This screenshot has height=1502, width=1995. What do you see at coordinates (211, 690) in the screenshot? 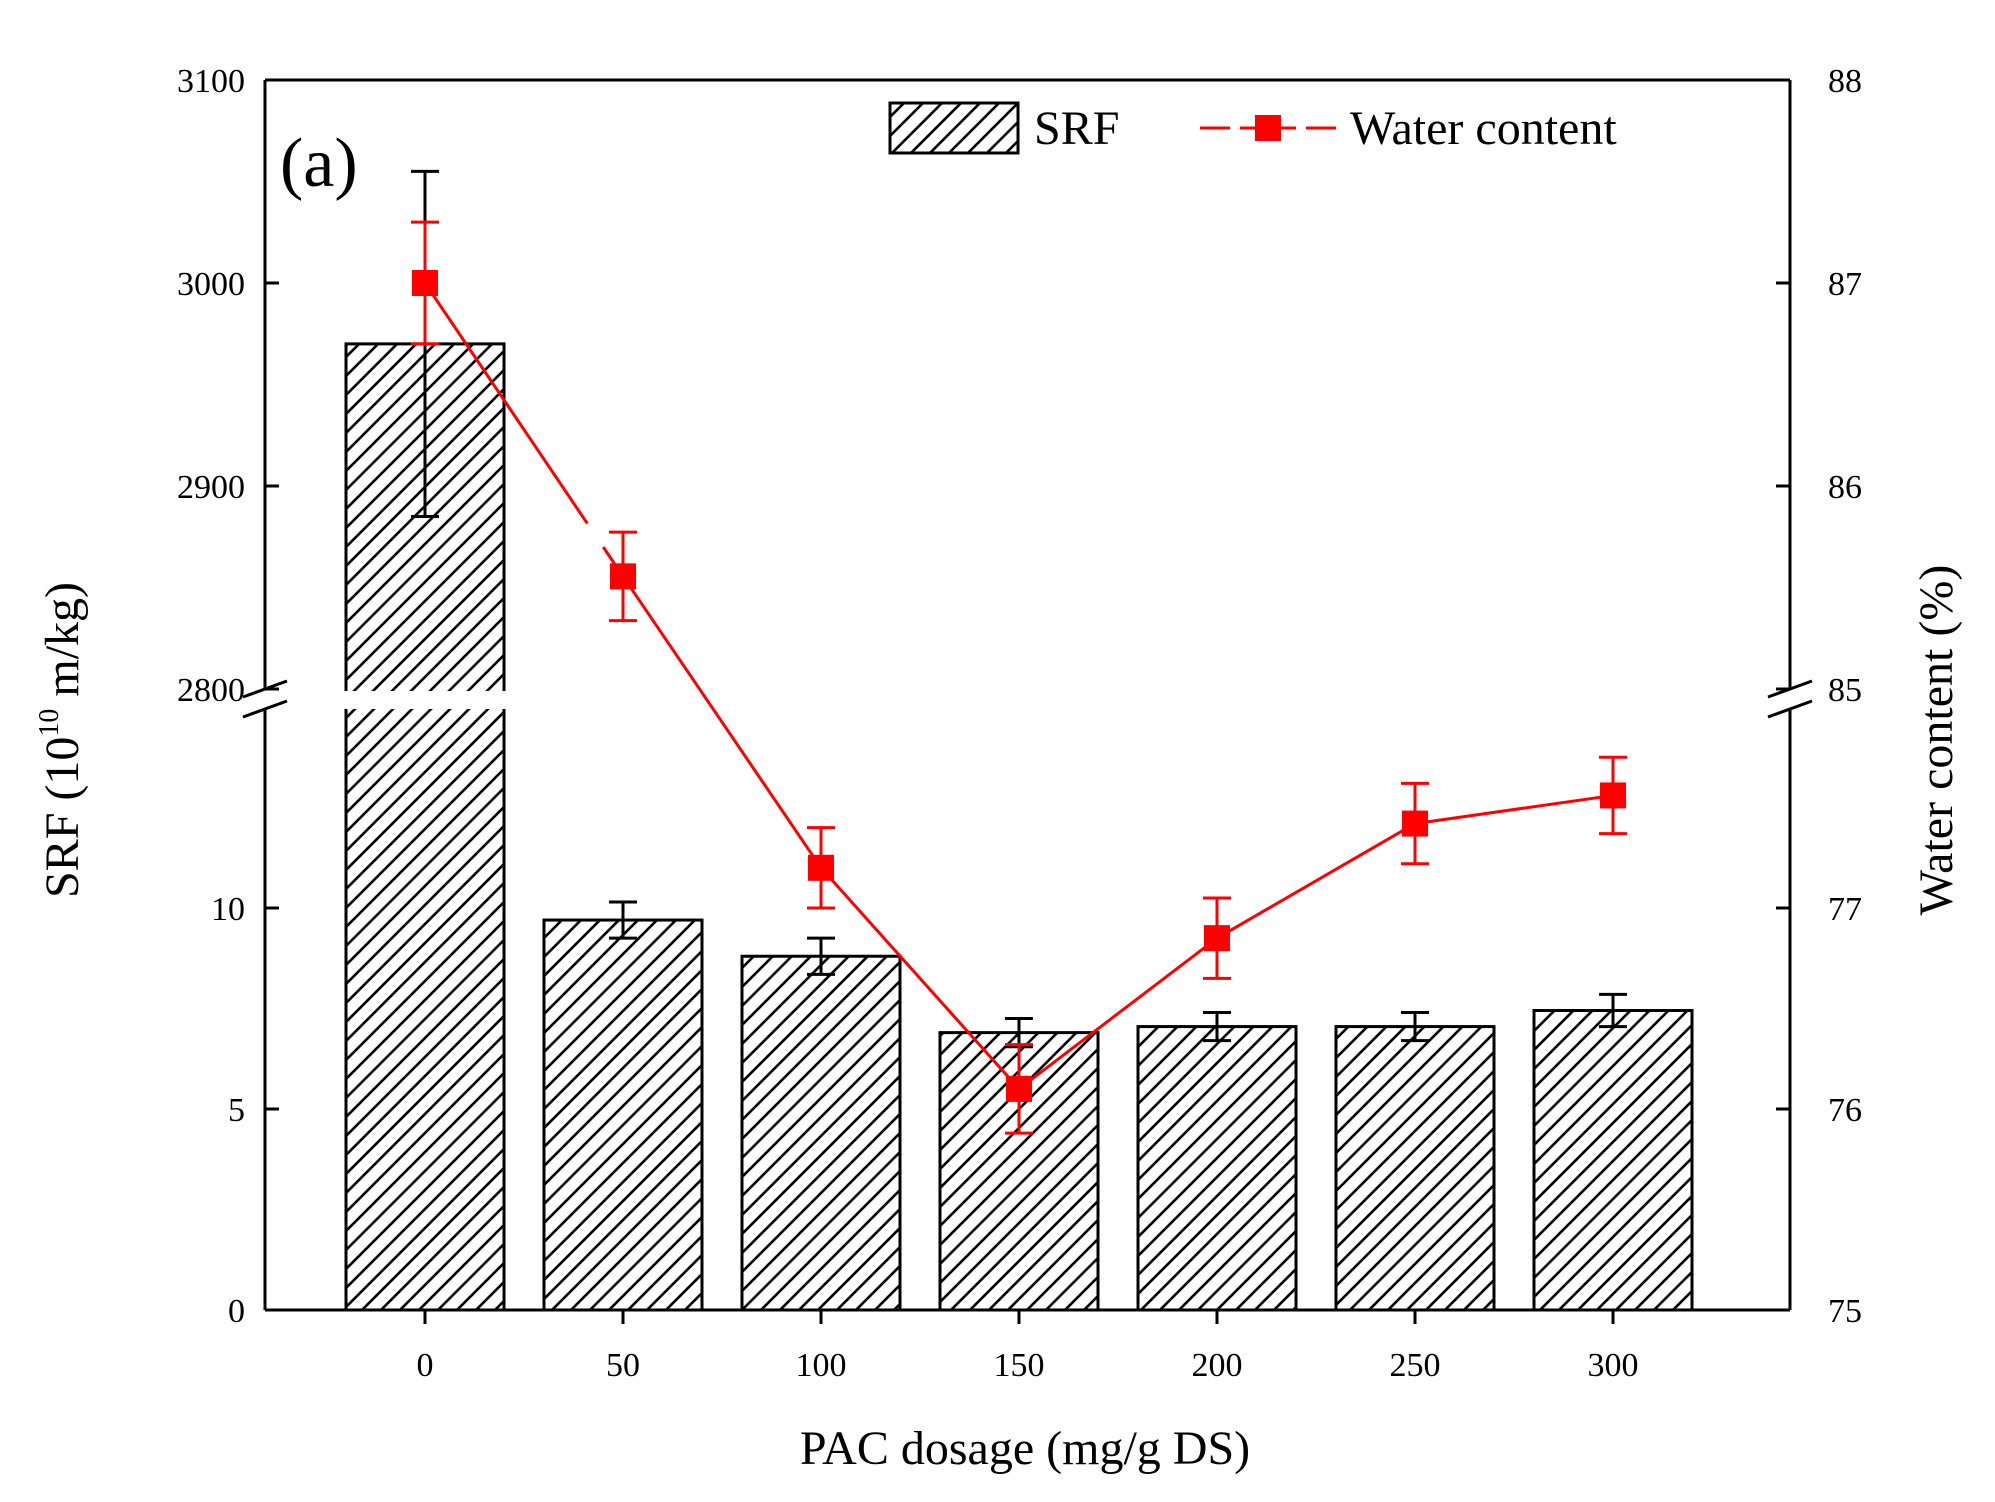
I see `left-axis-tick-label: 2800` at bounding box center [211, 690].